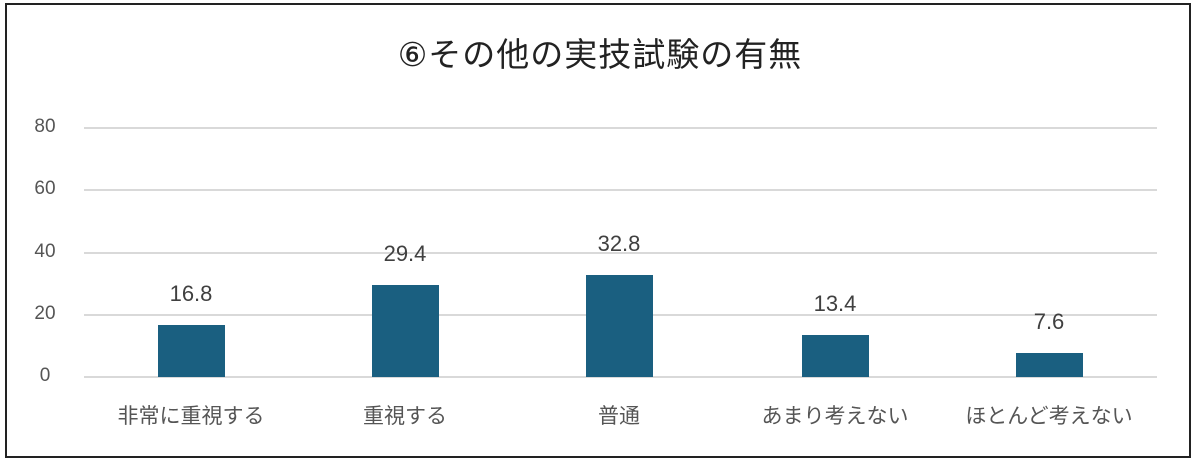 This screenshot has width=1200, height=467. Describe the element at coordinates (835, 304) in the screenshot. I see `data-label: 13.4` at that location.